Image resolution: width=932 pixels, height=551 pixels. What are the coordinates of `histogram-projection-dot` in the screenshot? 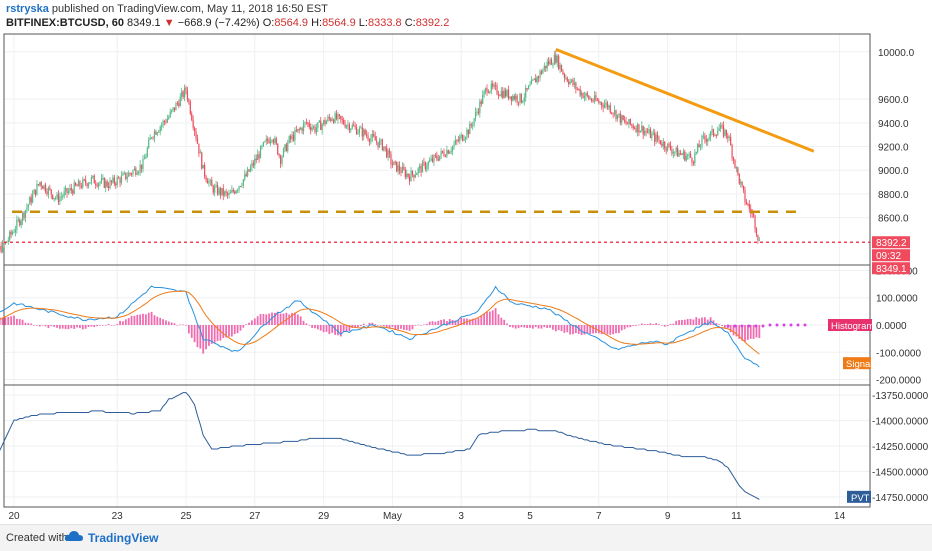 It's located at (735, 326).